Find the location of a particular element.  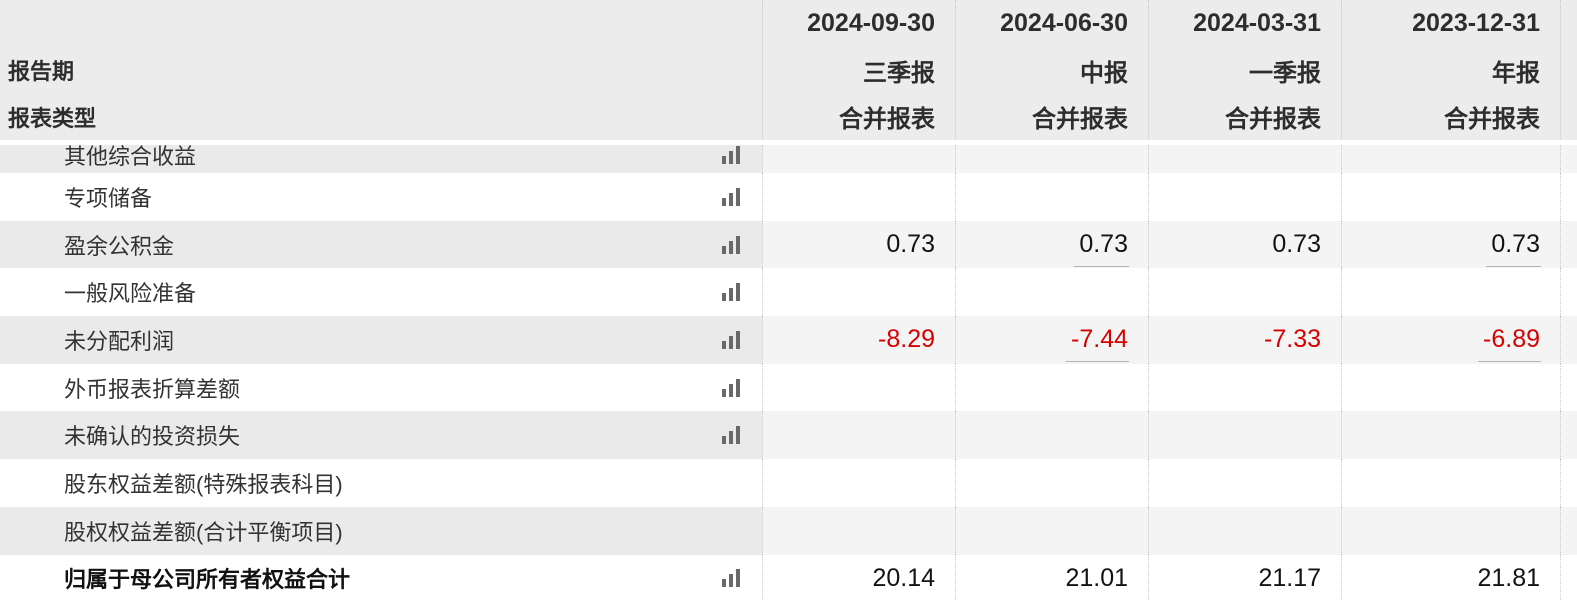

value-cell: -7.44 is located at coordinates (1051, 340).